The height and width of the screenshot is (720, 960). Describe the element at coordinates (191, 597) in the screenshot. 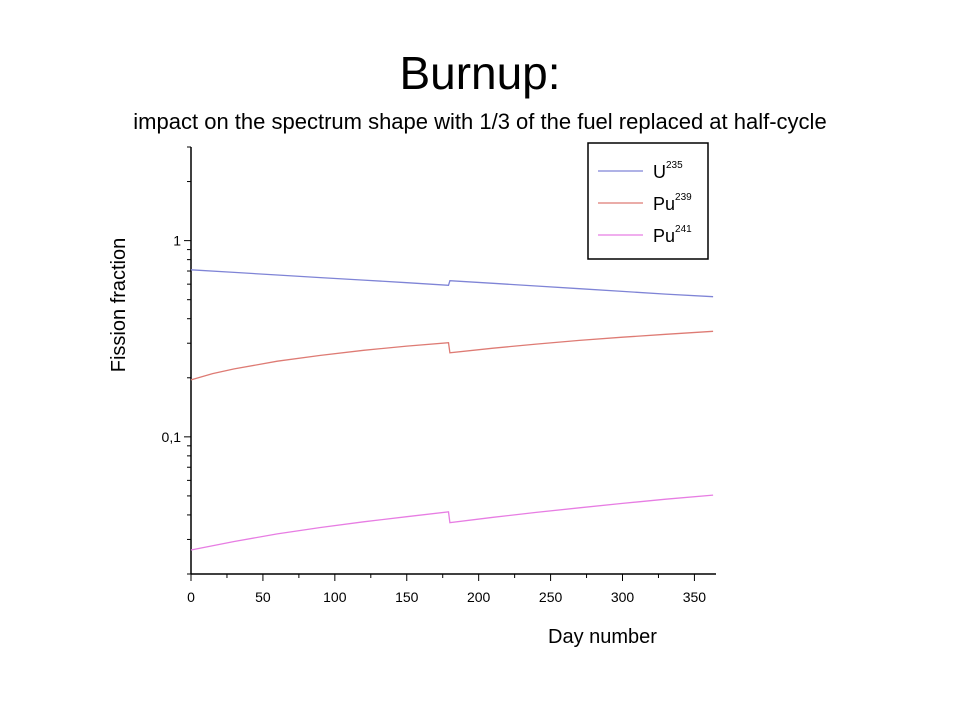

I see `x-tick-label: 0` at that location.